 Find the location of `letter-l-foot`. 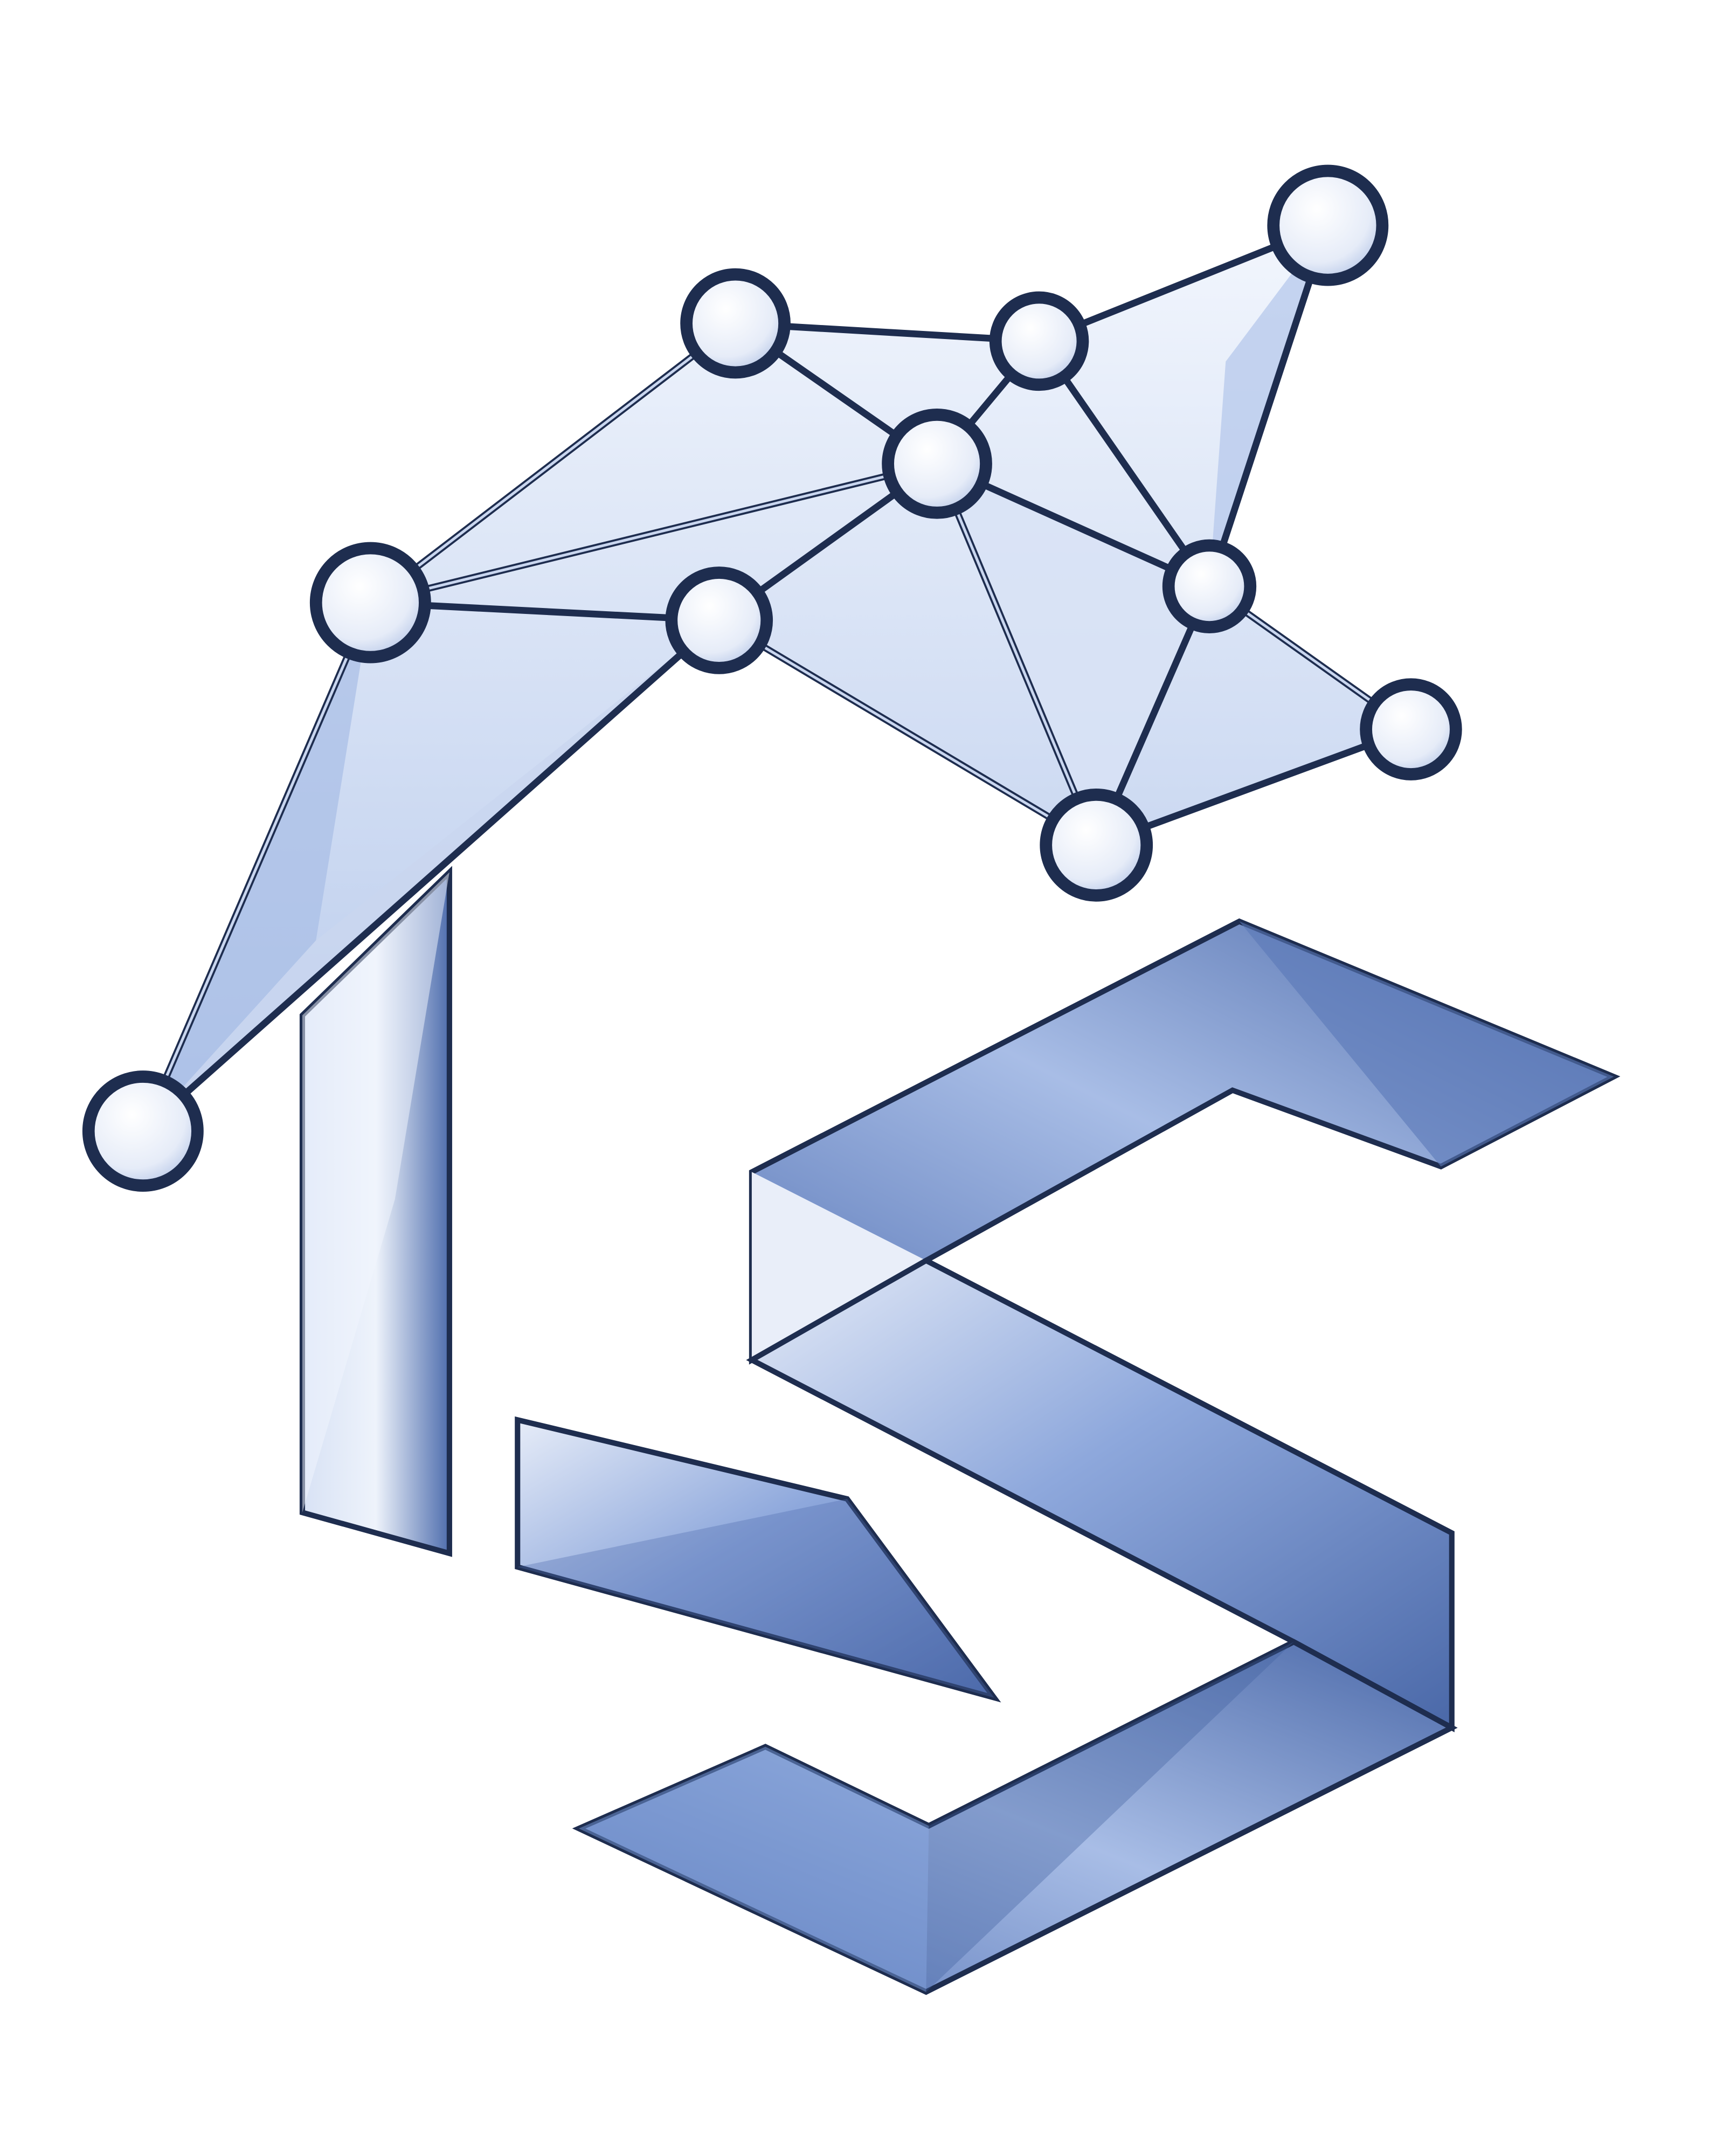

letter-l-foot is located at coordinates (758, 1559).